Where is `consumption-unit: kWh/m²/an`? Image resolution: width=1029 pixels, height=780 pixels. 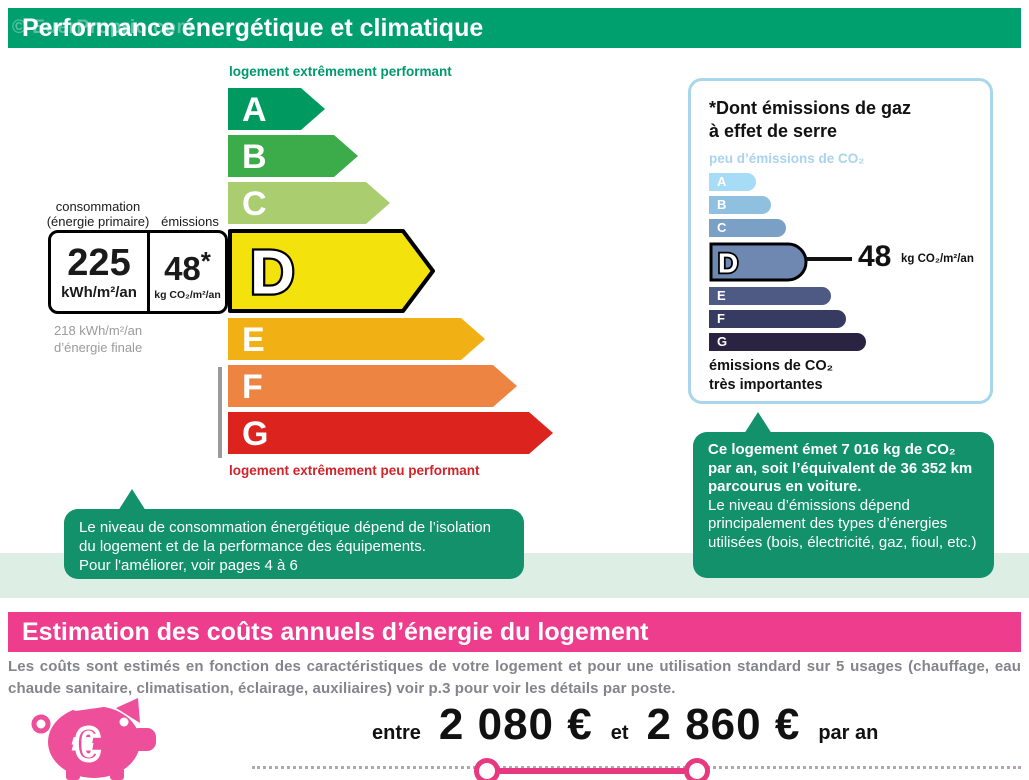 consumption-unit: kWh/m²/an is located at coordinates (99, 292).